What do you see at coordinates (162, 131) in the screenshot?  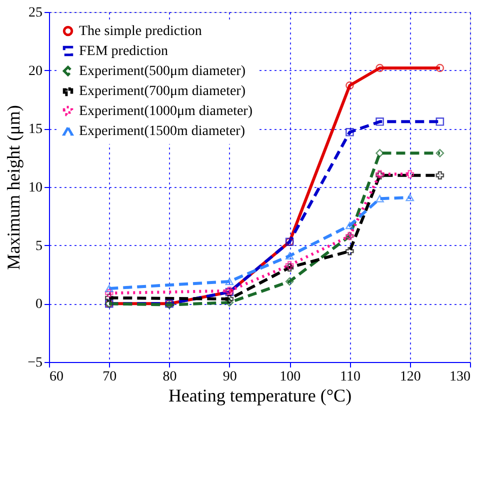 I see `legend-label: Experiment(1500m diameter)` at bounding box center [162, 131].